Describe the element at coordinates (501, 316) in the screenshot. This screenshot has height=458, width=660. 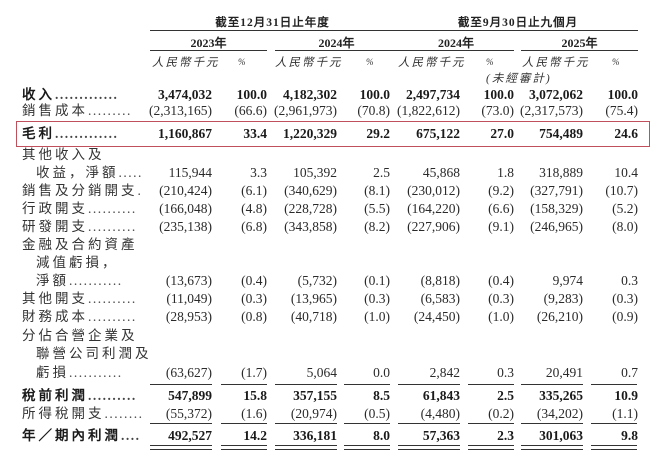
I see `percent-cell: (1.0)` at that location.